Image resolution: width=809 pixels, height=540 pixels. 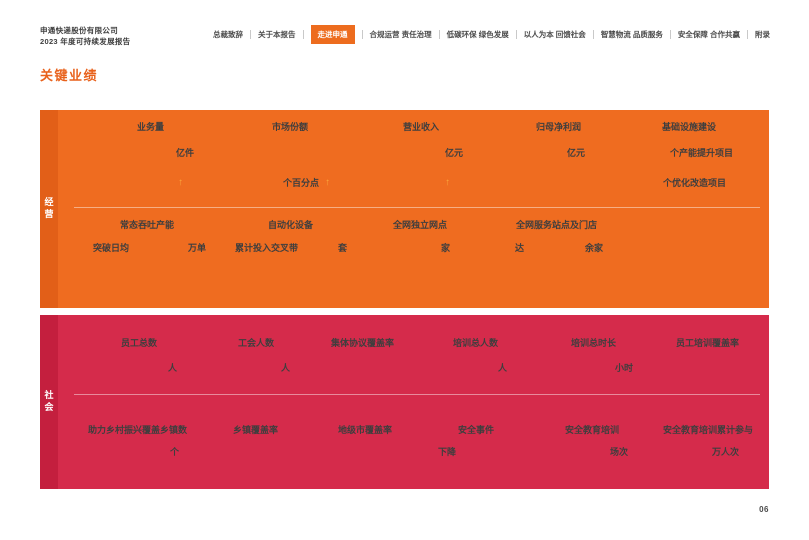 What do you see at coordinates (708, 34) in the screenshot?
I see `nav-item-safety: 安全保障 合作共赢` at bounding box center [708, 34].